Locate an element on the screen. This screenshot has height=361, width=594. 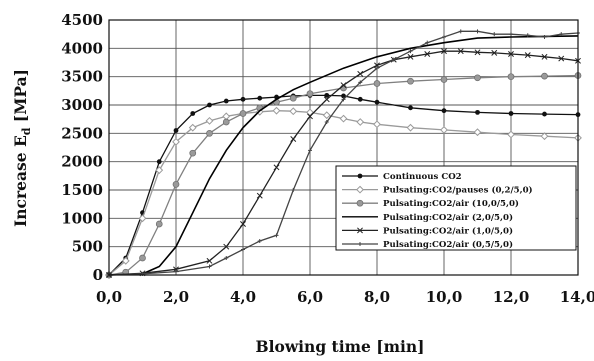
y-tick-label: 2000 is located at coordinates (82, 162).